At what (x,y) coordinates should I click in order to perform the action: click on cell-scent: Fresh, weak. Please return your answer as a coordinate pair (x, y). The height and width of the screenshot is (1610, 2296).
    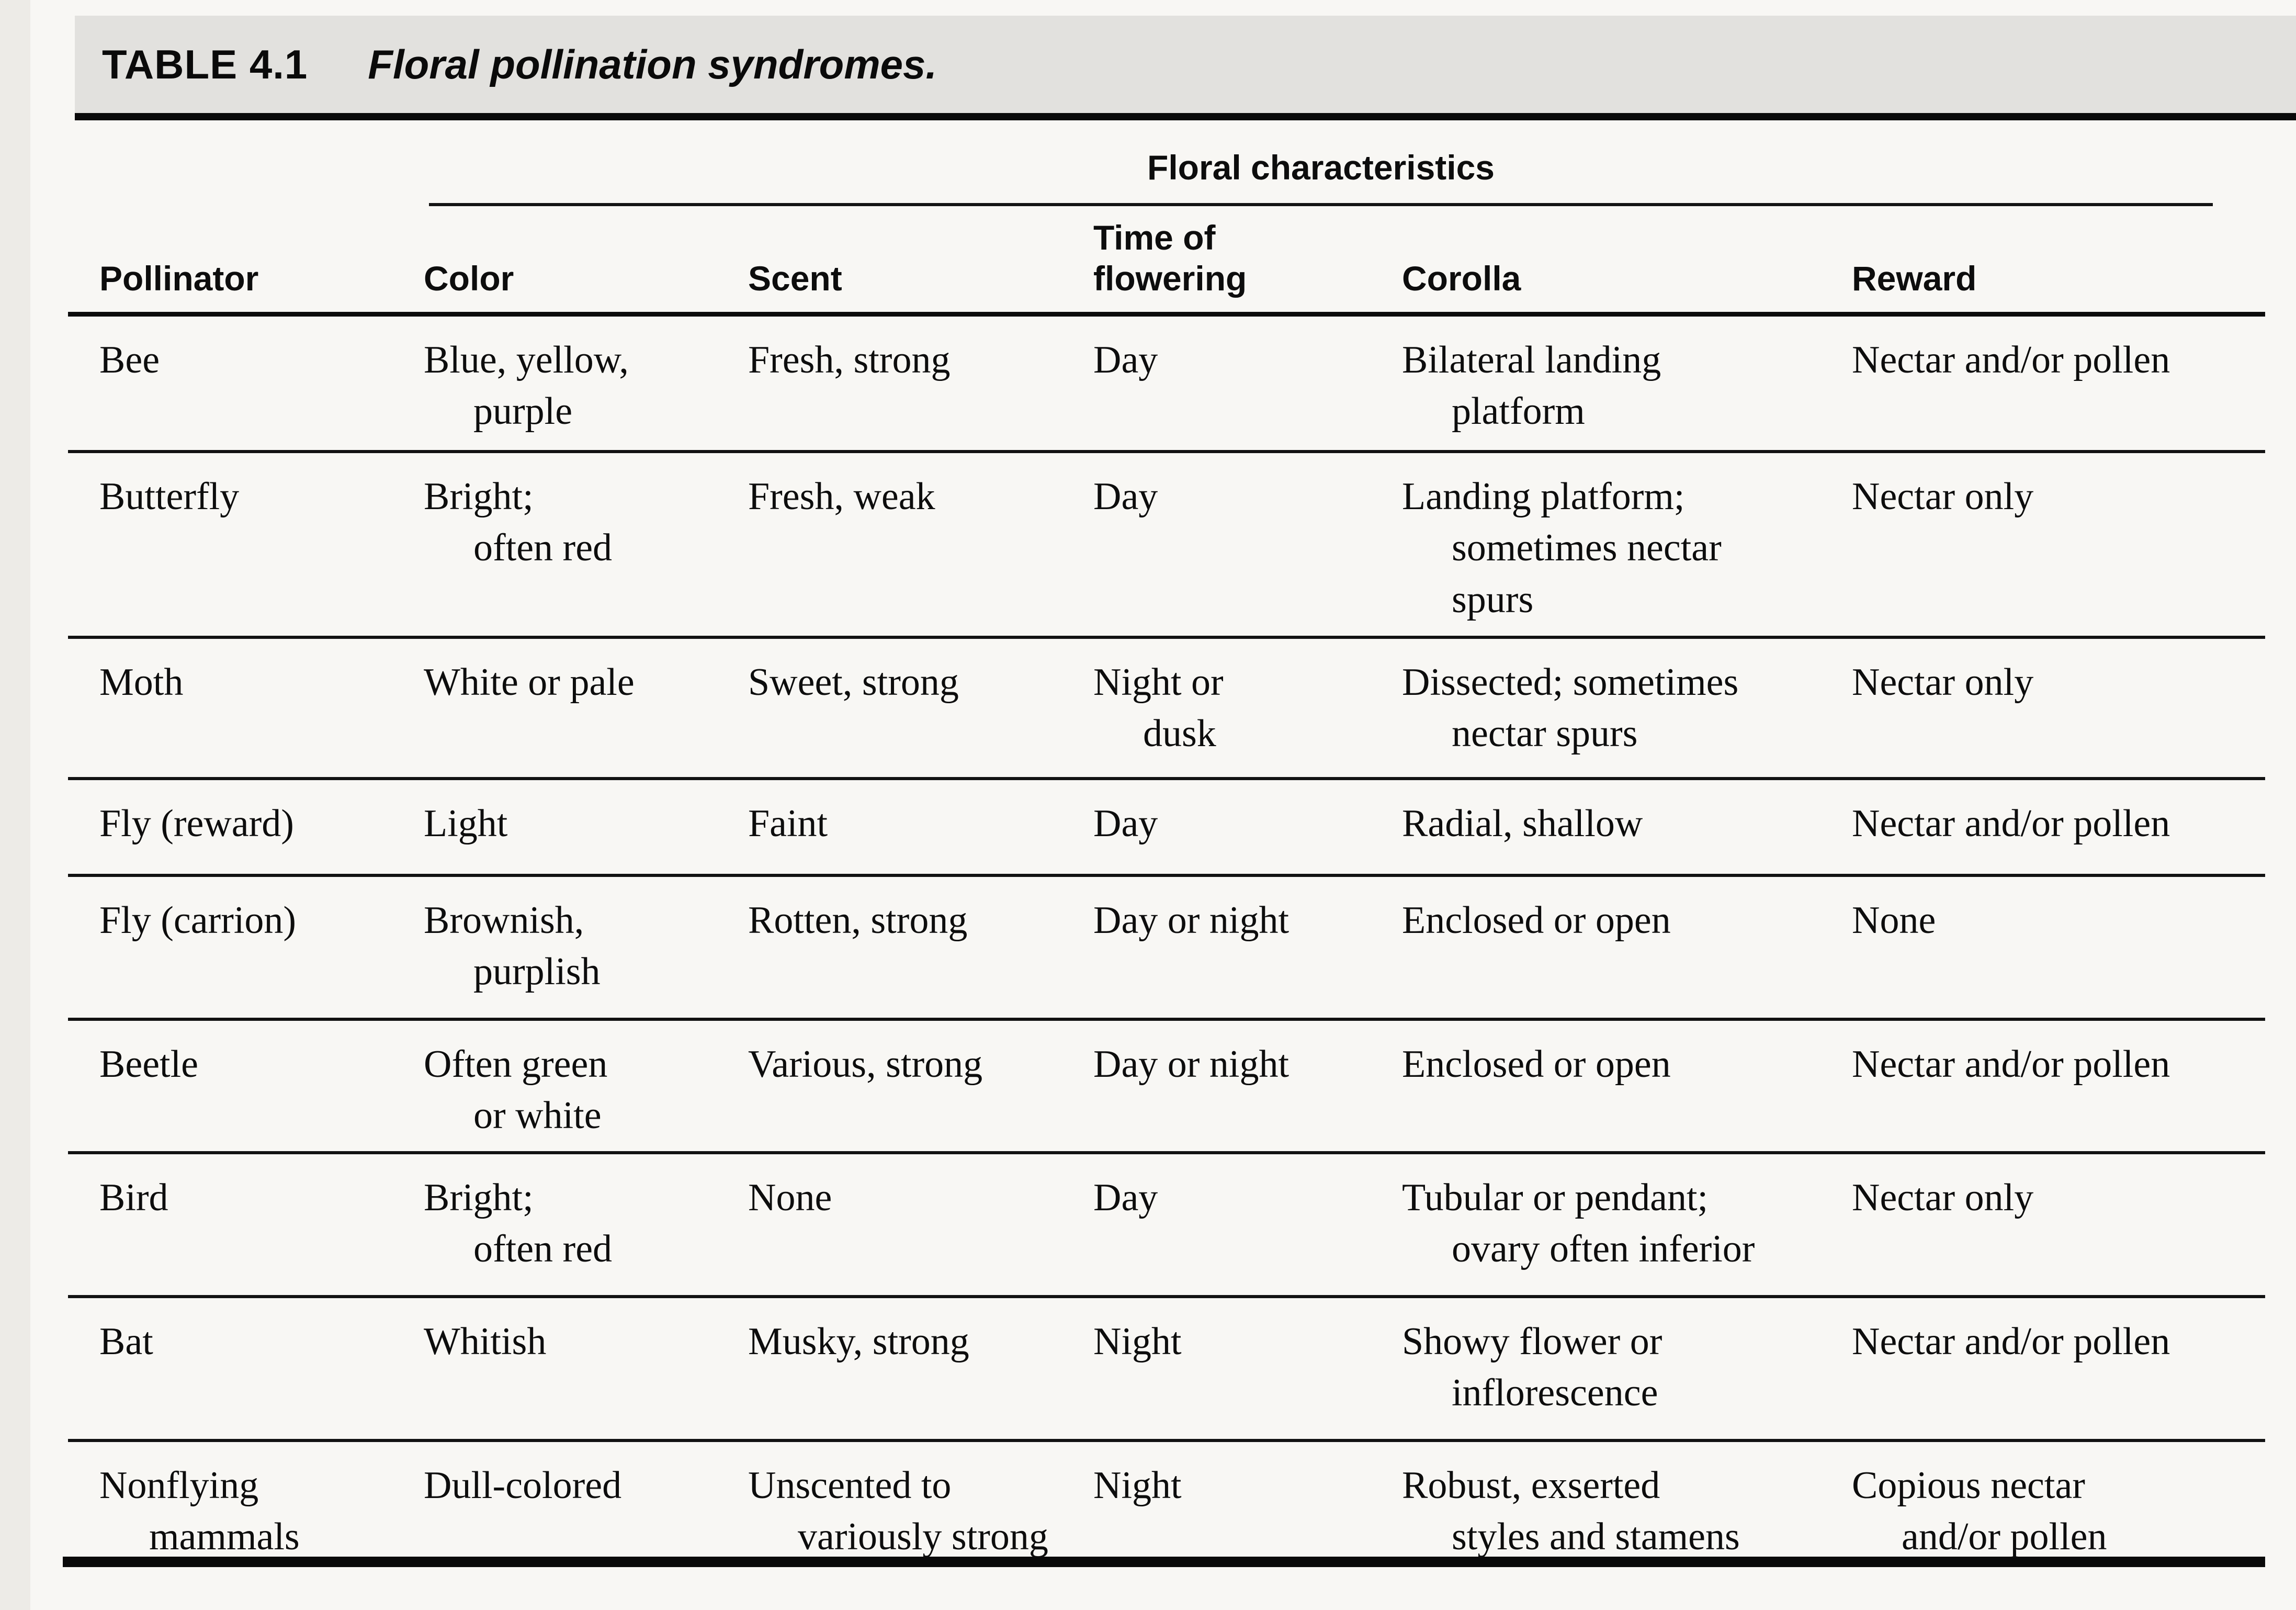
    Looking at the image, I should click on (841, 496).